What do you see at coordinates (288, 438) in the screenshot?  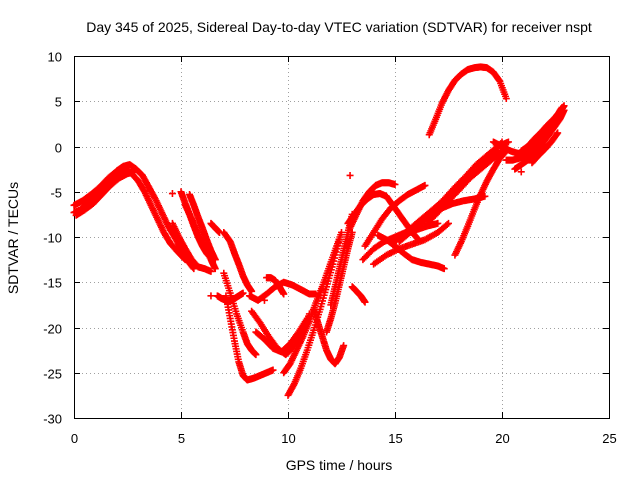 I see `x-tick-label: 10` at bounding box center [288, 438].